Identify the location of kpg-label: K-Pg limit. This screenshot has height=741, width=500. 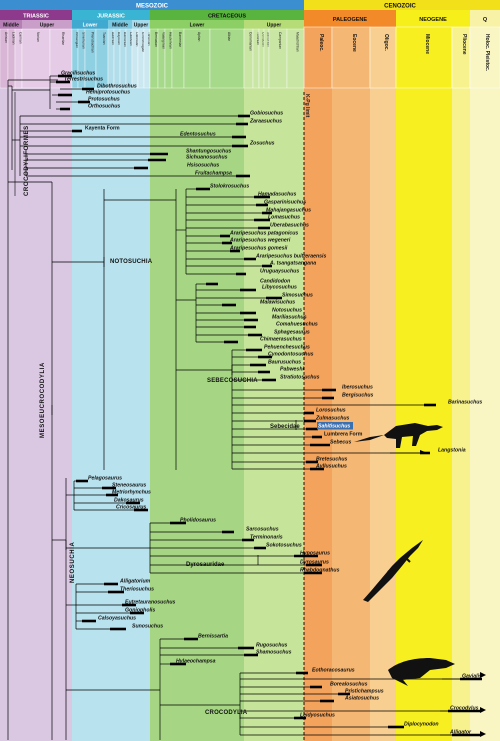
(307, 106).